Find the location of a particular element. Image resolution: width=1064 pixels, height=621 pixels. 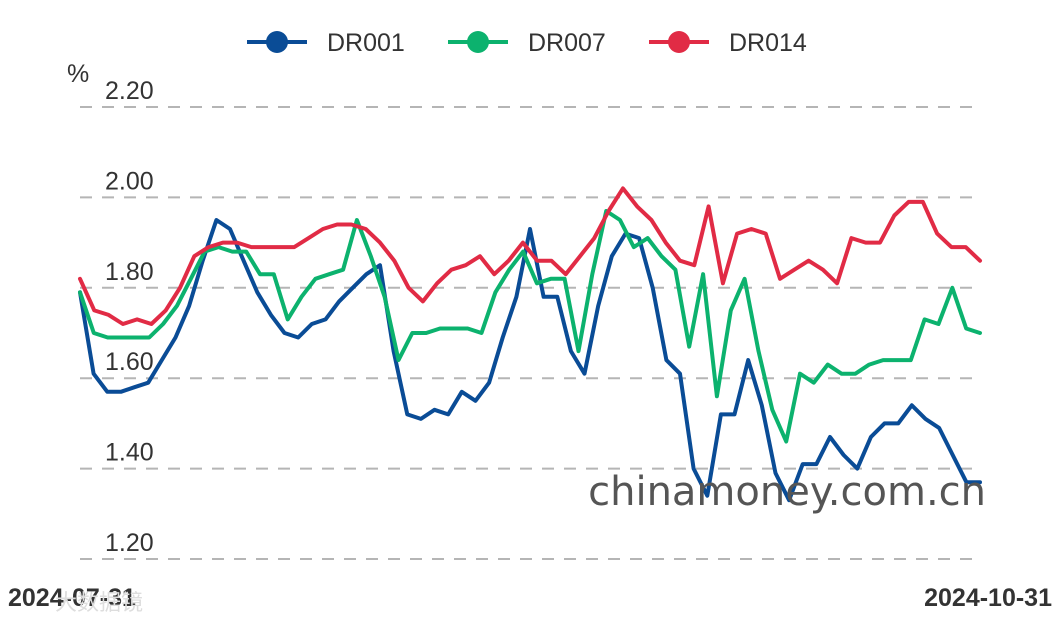

legend: DR001 DR007 DR014 is located at coordinates (527, 43).